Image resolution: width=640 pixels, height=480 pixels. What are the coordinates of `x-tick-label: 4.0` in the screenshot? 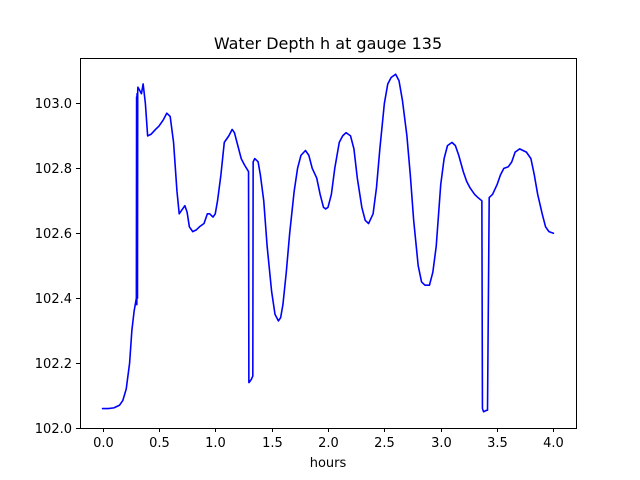 It's located at (553, 443).